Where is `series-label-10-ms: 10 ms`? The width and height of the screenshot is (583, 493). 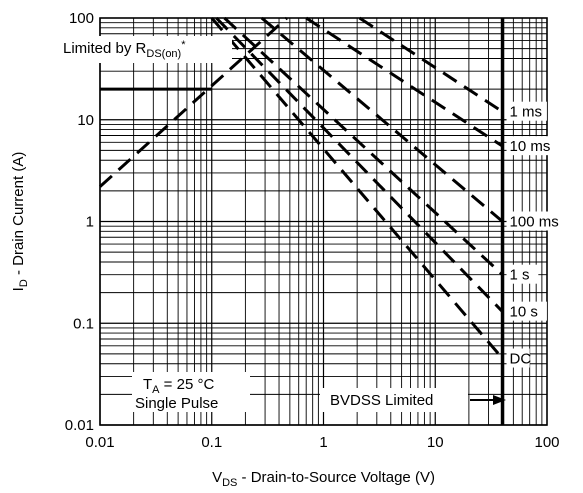
series-label-10-ms: 10 ms is located at coordinates (530, 146).